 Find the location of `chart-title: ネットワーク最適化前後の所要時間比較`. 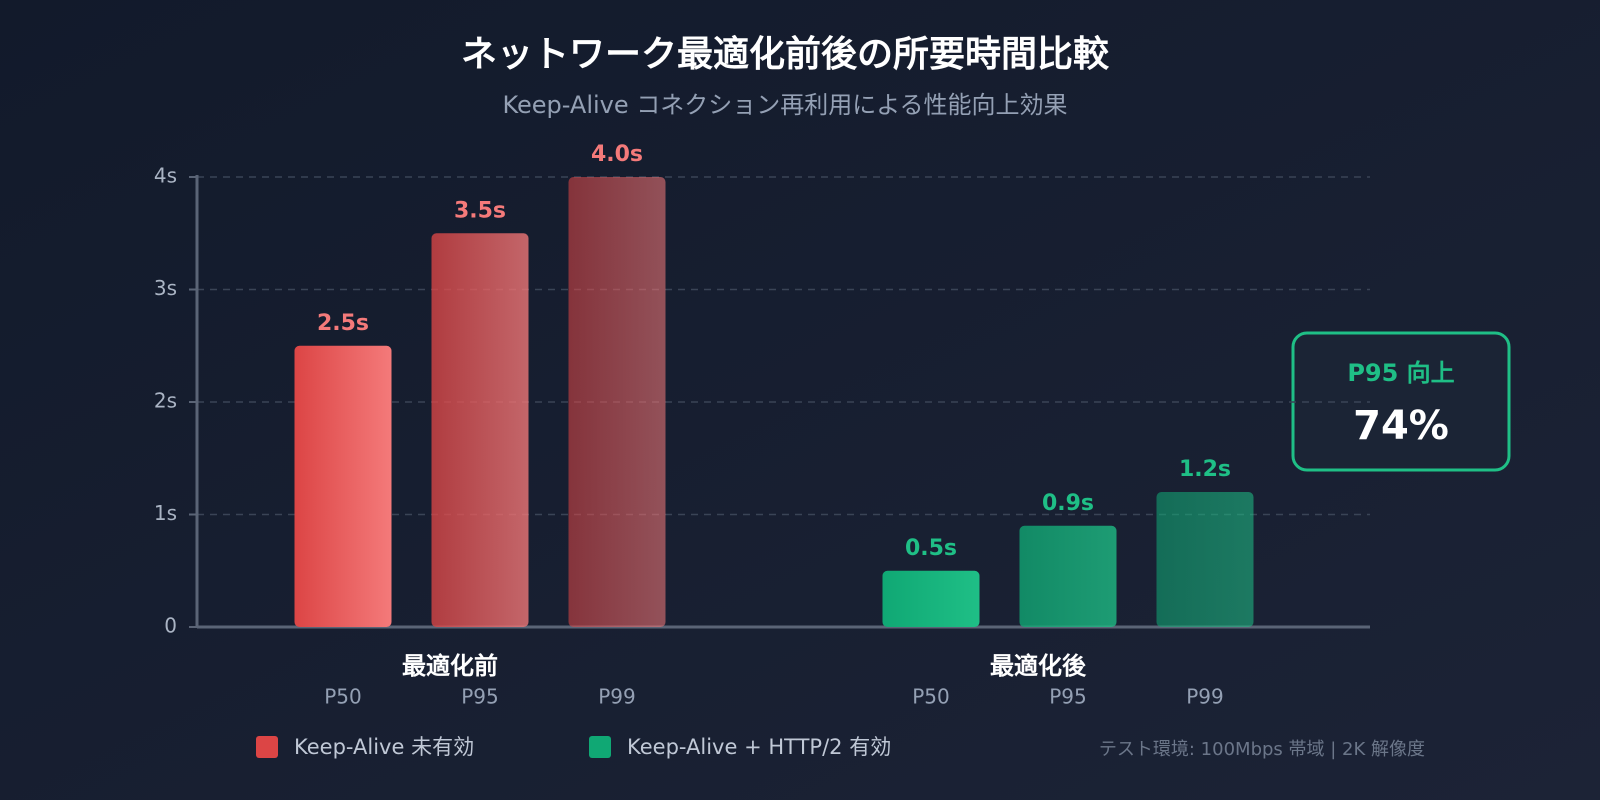

chart-title: ネットワーク最適化前後の所要時間比較 is located at coordinates (785, 54).